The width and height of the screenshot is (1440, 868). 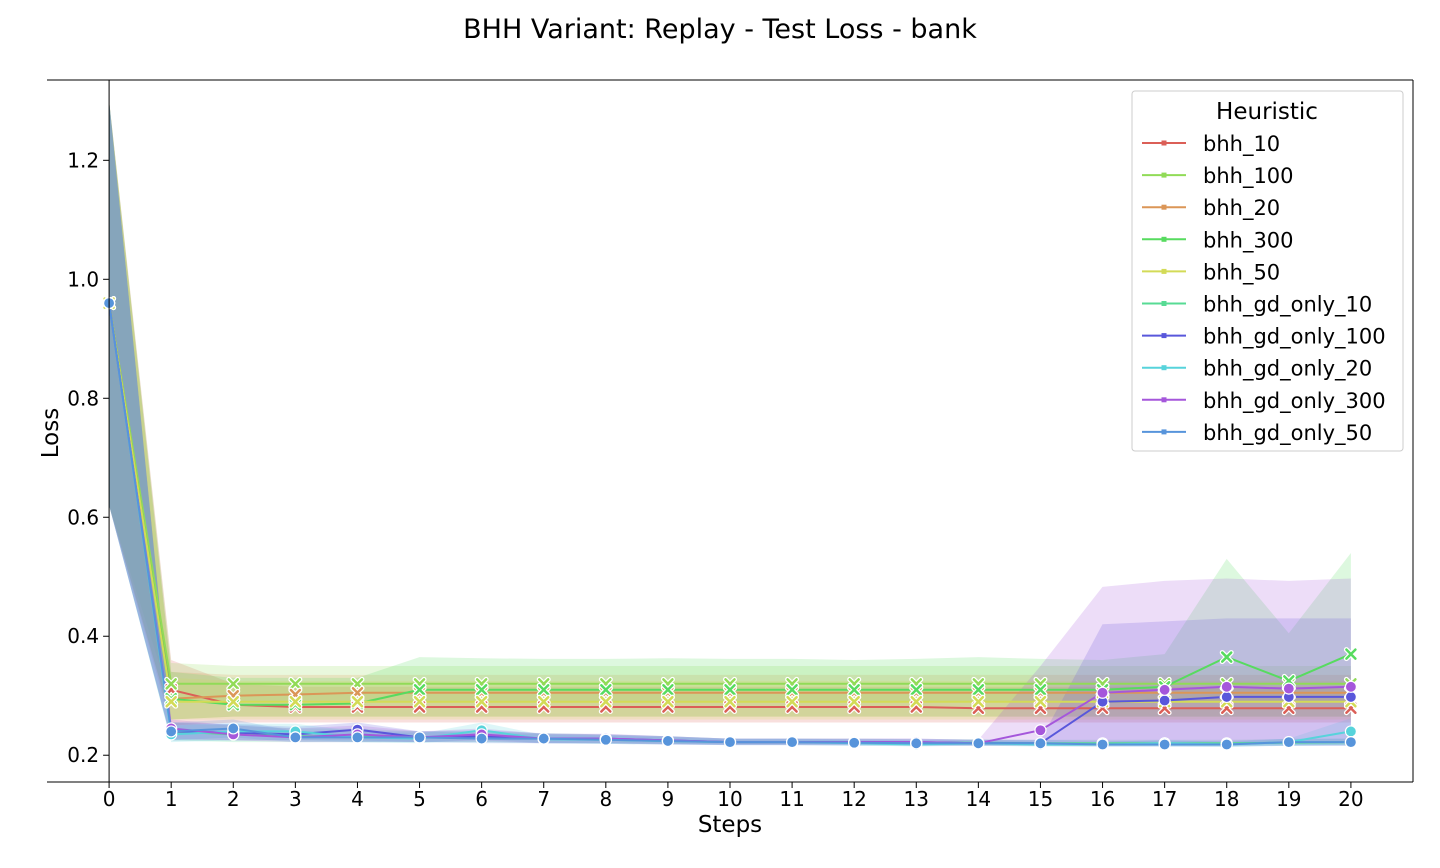 What do you see at coordinates (83, 517) in the screenshot?
I see `y-tick-label: 0.6` at bounding box center [83, 517].